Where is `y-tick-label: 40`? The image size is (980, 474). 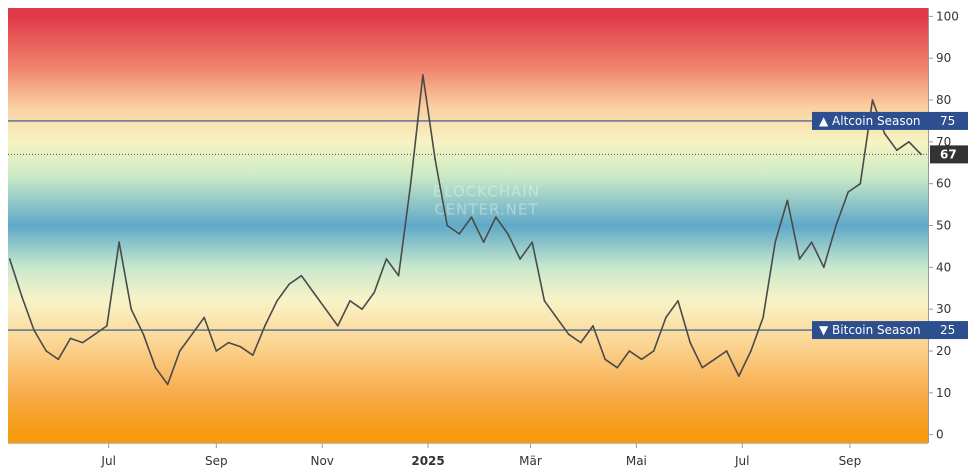
y-tick-label: 40 is located at coordinates (943, 267).